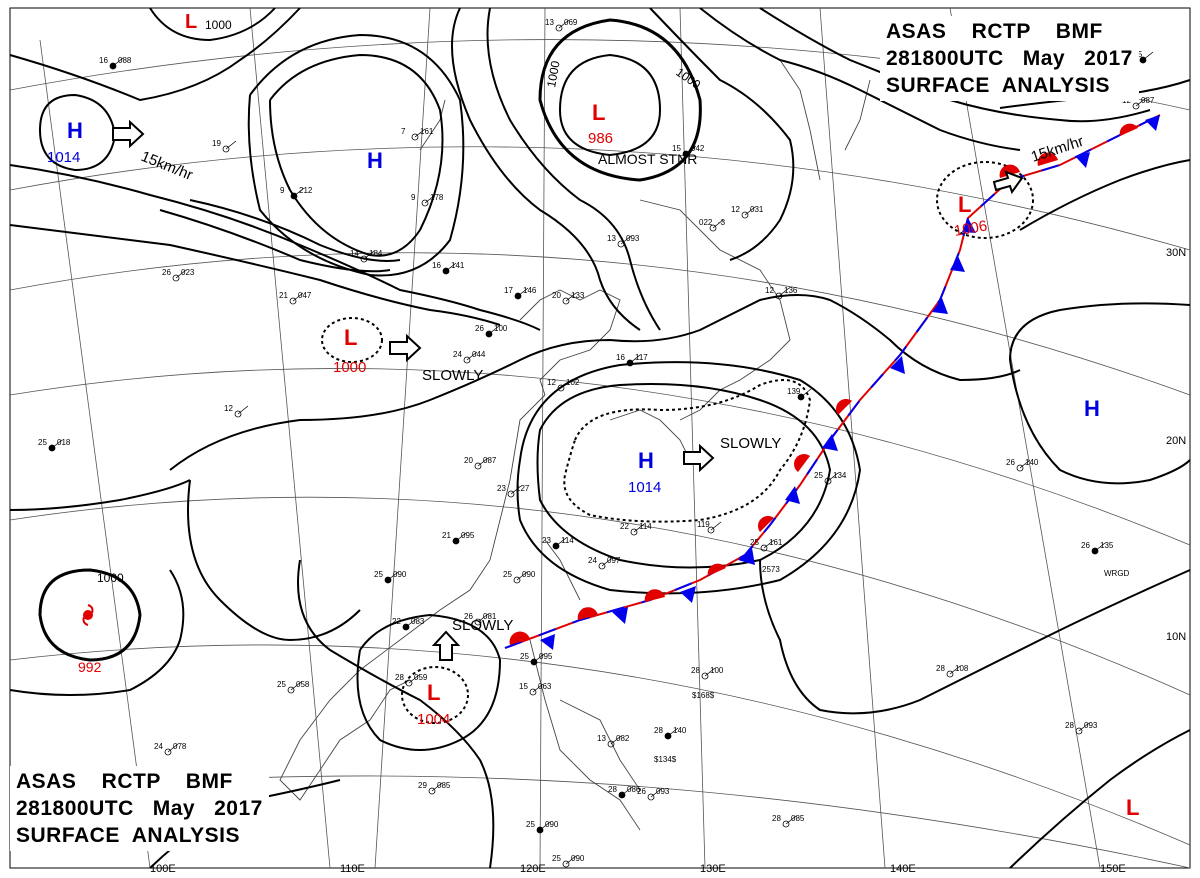  Describe the element at coordinates (480, 619) in the screenshot. I see `station-plot-s33: 26 081` at that location.